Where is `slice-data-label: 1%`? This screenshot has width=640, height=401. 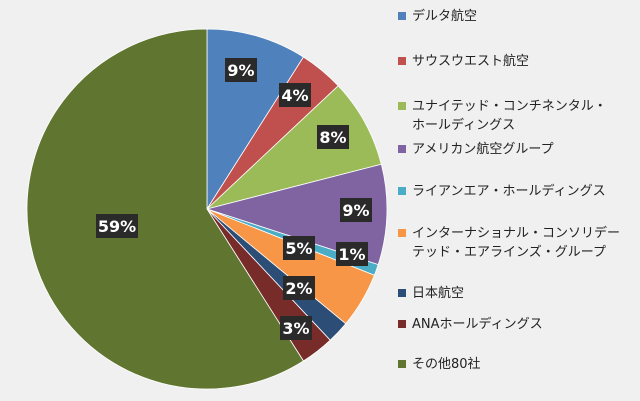 slice-data-label: 1% is located at coordinates (352, 254).